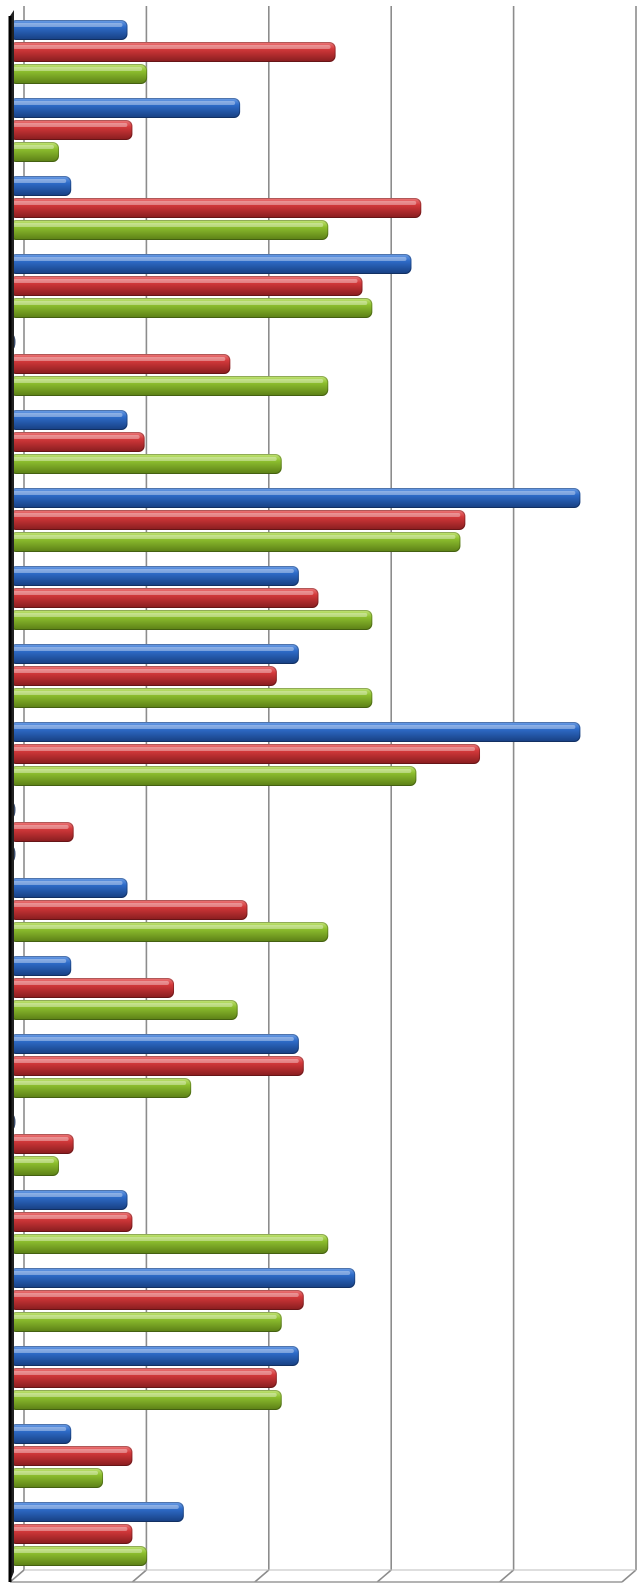  What do you see at coordinates (245, 754) in the screenshot?
I see `bar-s1-c9` at bounding box center [245, 754].